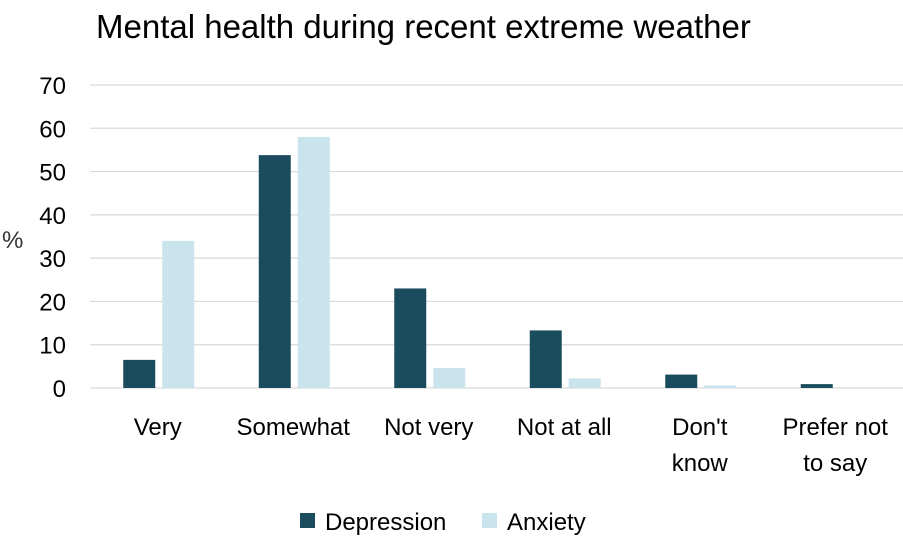 The image size is (903, 540). I want to click on x-tick-label: Prefer not to say, so click(836, 445).